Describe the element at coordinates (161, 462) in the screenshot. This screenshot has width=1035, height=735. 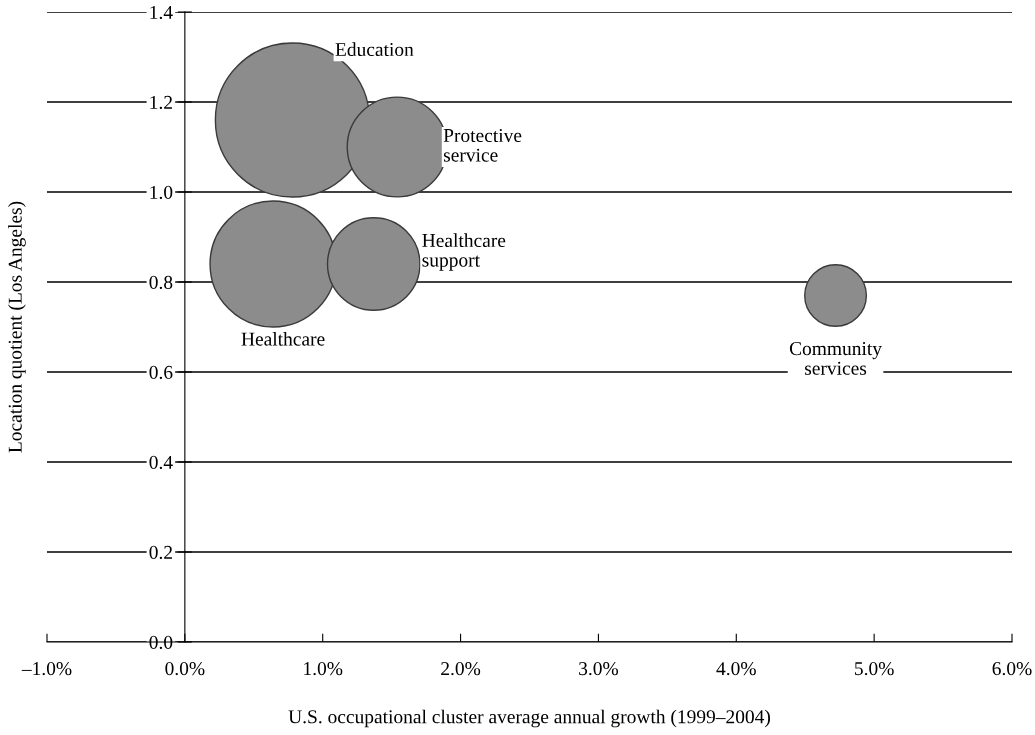
I see `y-tick-label: 0.4` at that location.